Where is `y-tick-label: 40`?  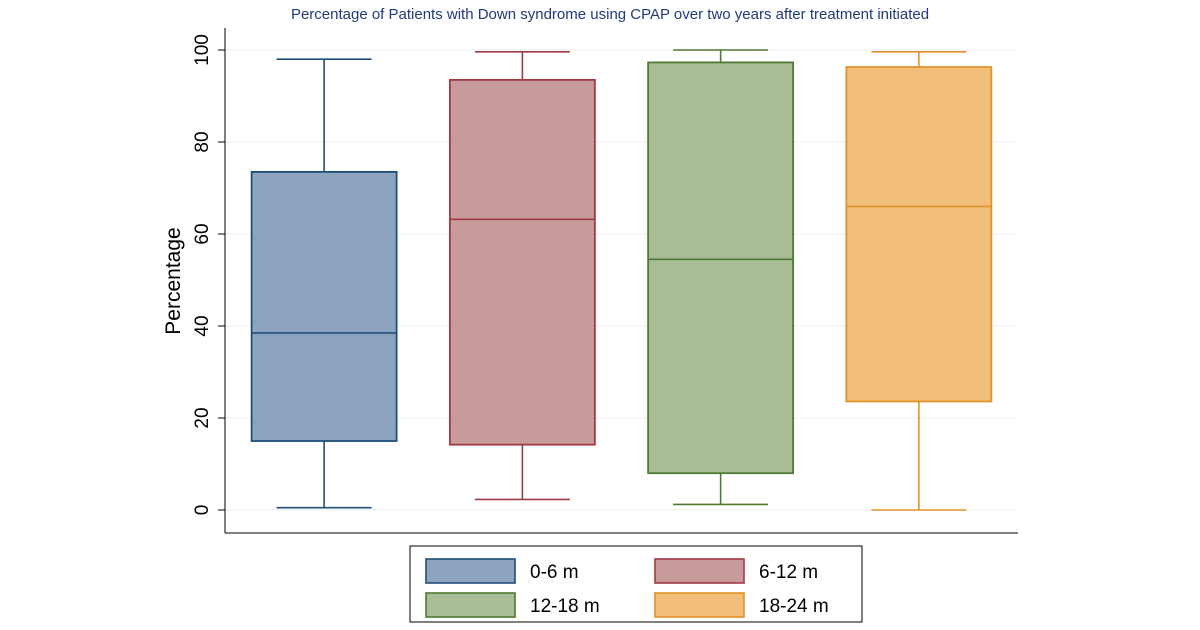 y-tick-label: 40 is located at coordinates (202, 325).